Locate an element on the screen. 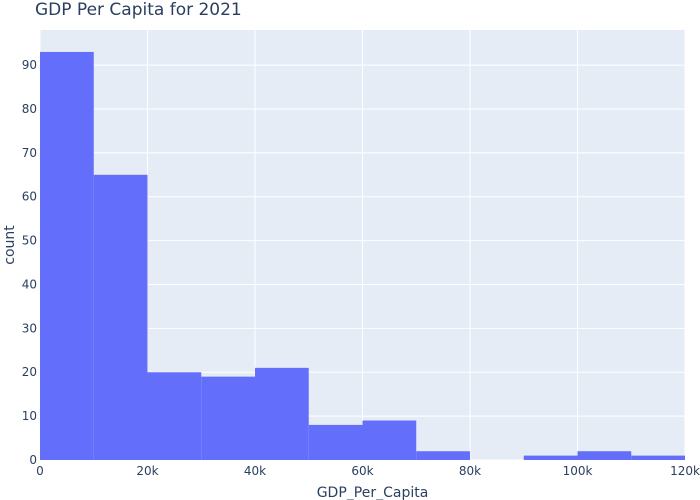 The width and height of the screenshot is (700, 500). x-tick-label: 40k is located at coordinates (255, 471).